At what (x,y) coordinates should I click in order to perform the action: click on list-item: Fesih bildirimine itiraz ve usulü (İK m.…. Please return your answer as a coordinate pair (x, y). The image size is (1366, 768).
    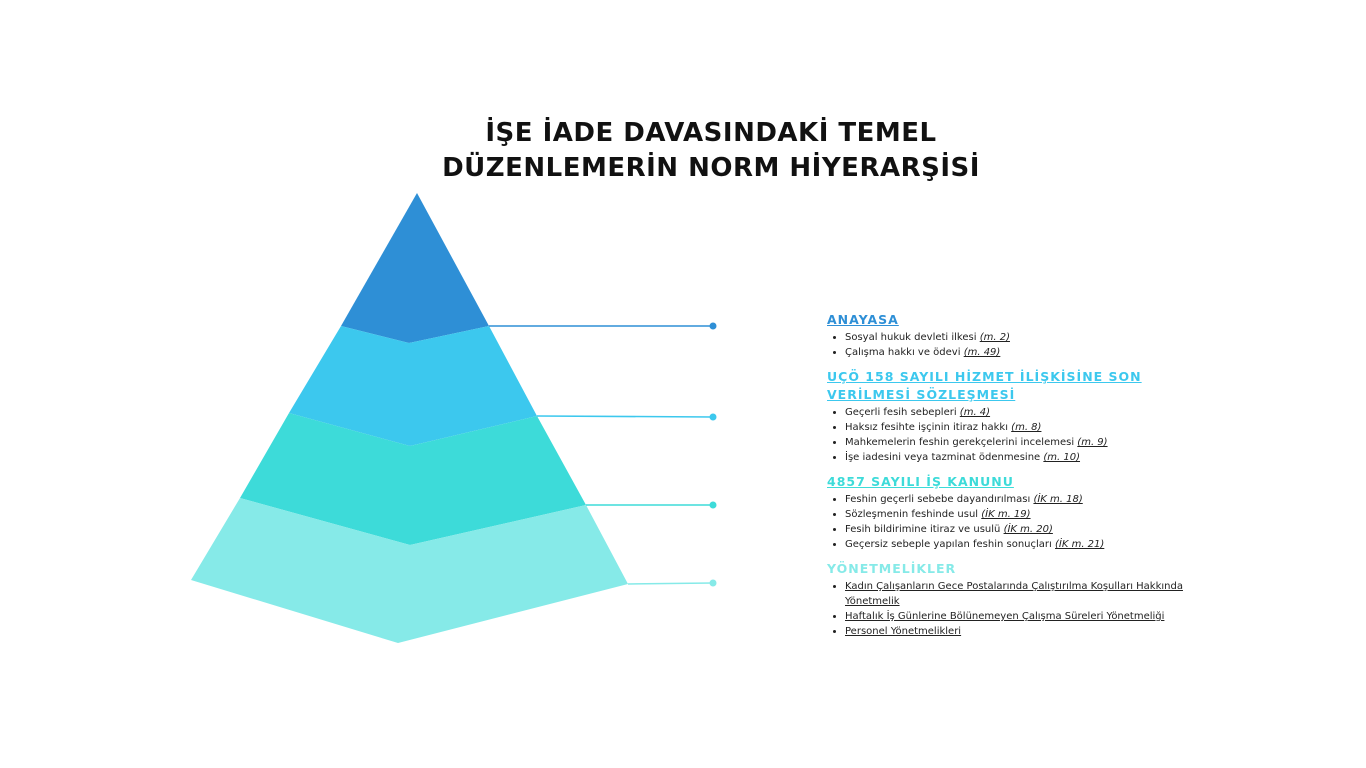
    Looking at the image, I should click on (1023, 529).